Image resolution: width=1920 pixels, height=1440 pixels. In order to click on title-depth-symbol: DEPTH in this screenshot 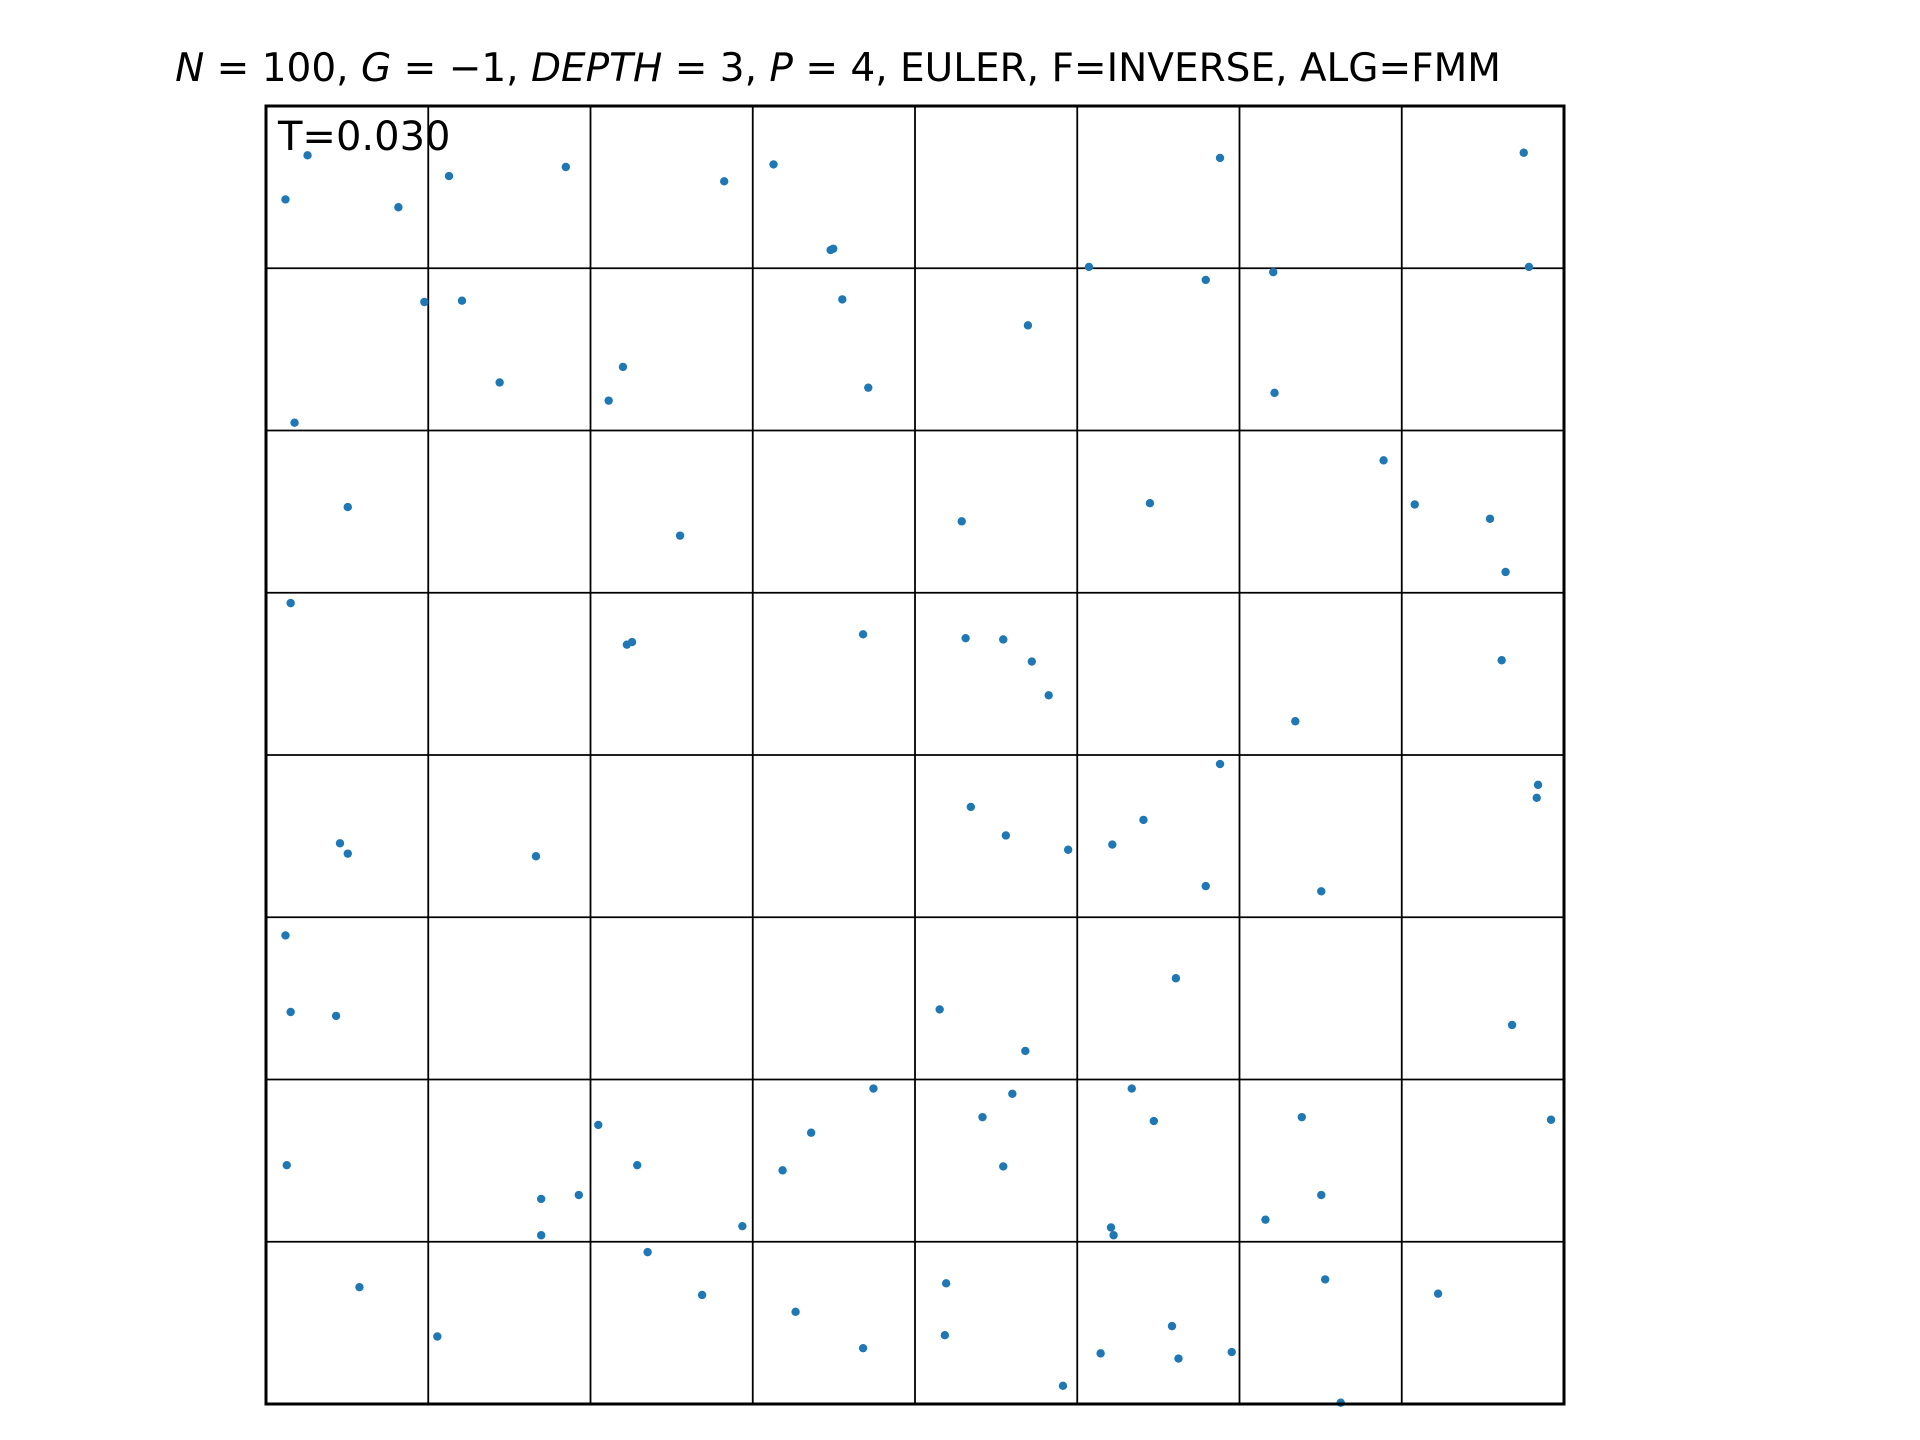, I will do `click(596, 68)`.